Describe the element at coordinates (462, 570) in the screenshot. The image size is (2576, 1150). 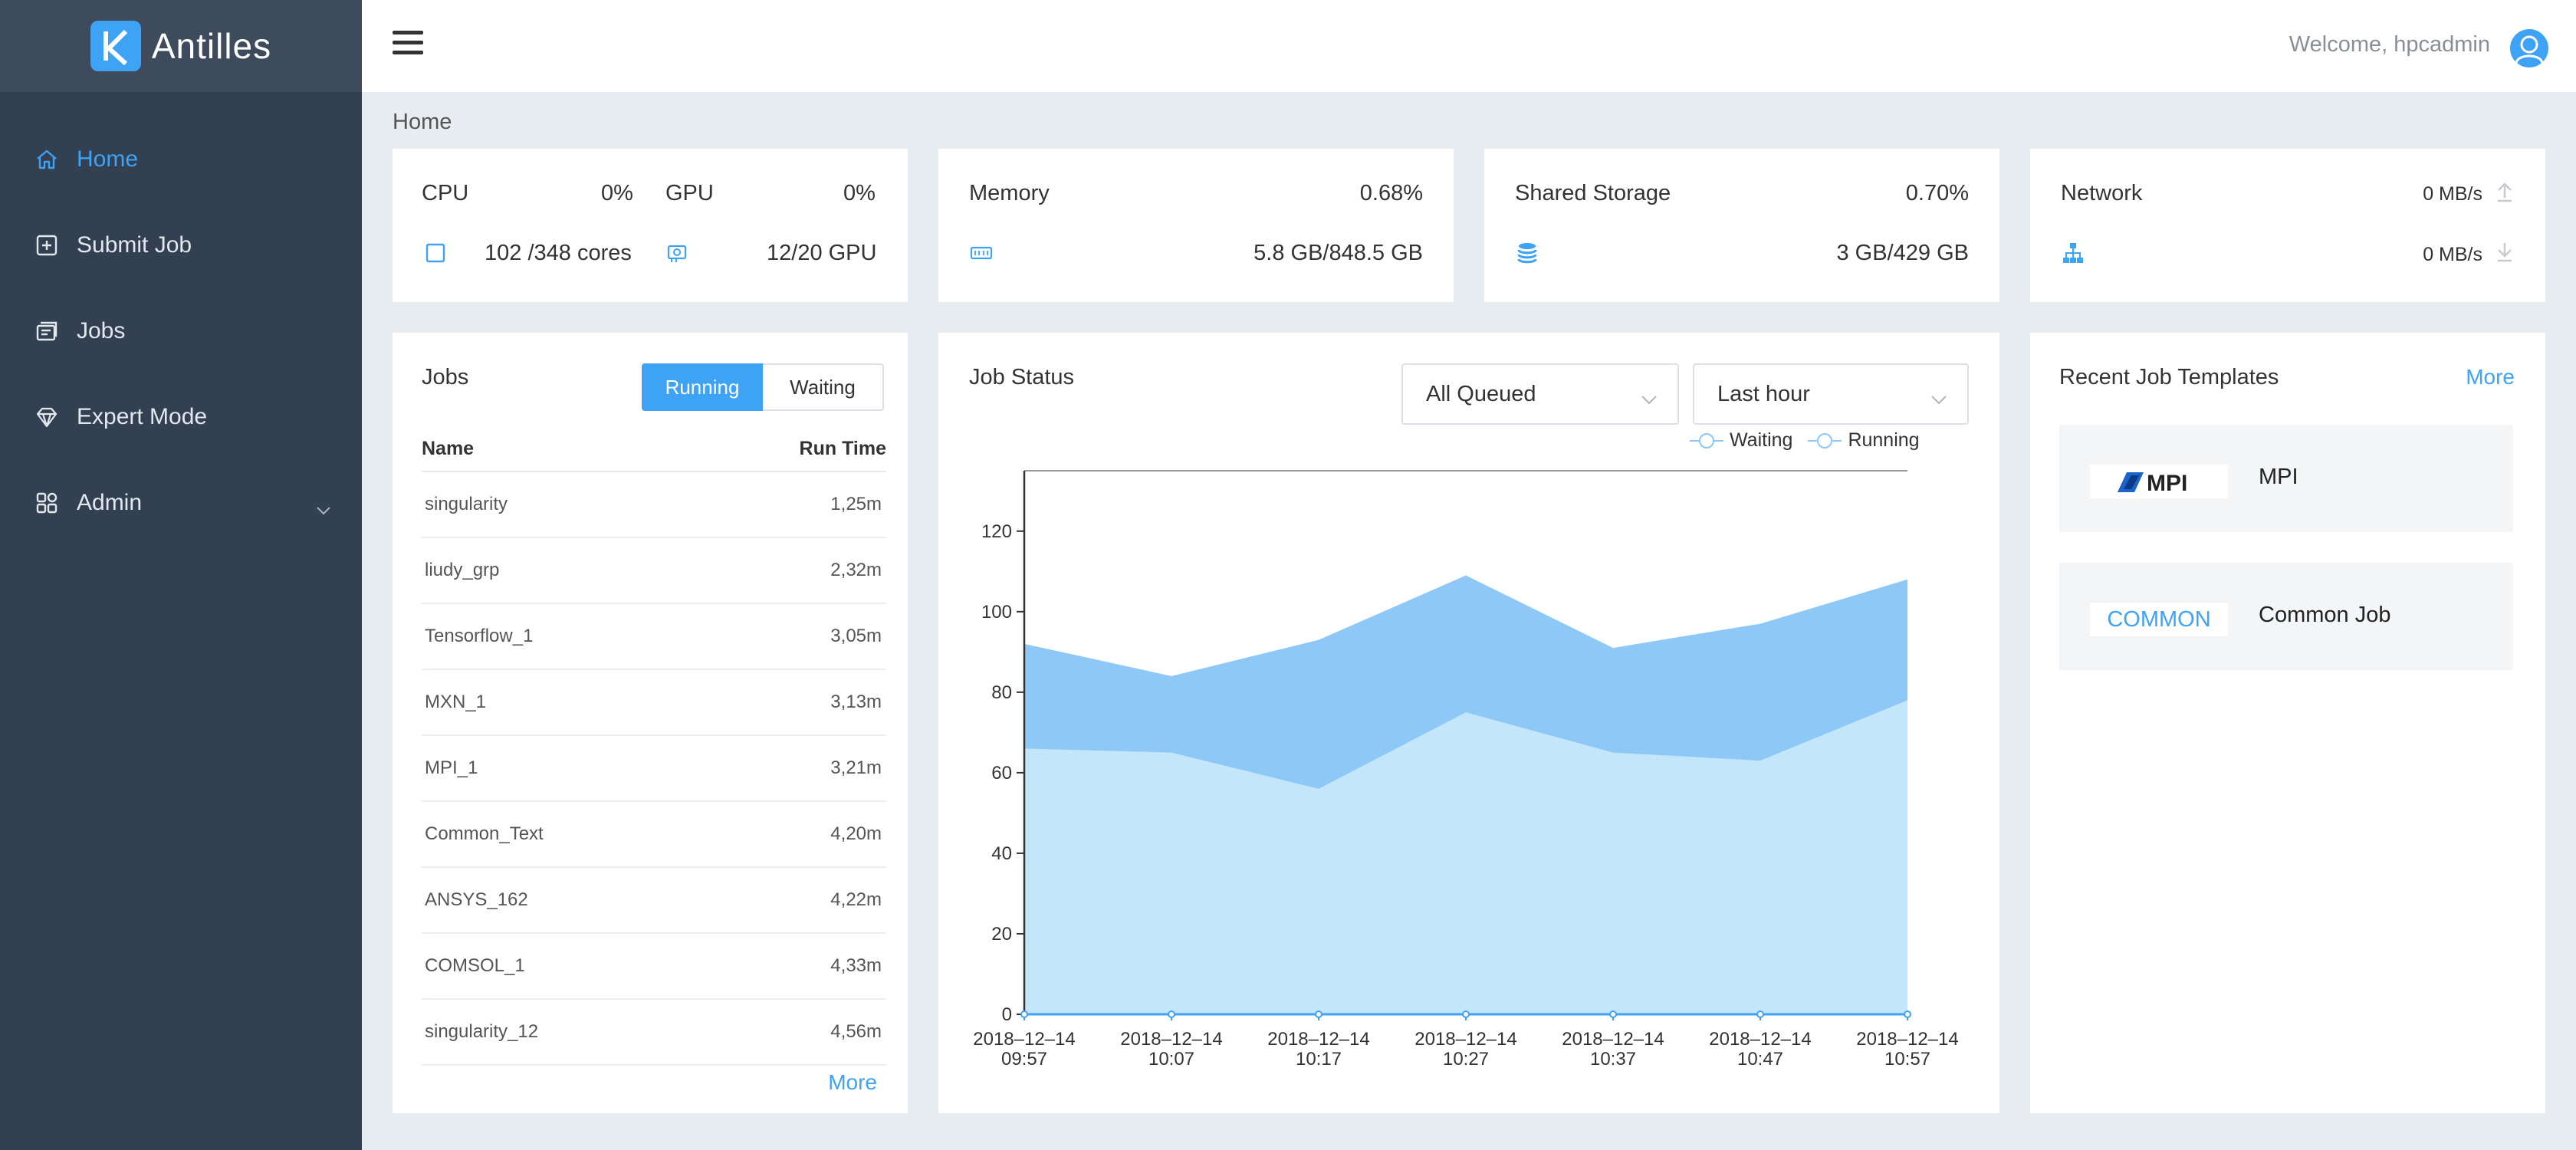
I see `job-name: liudy_grp` at that location.